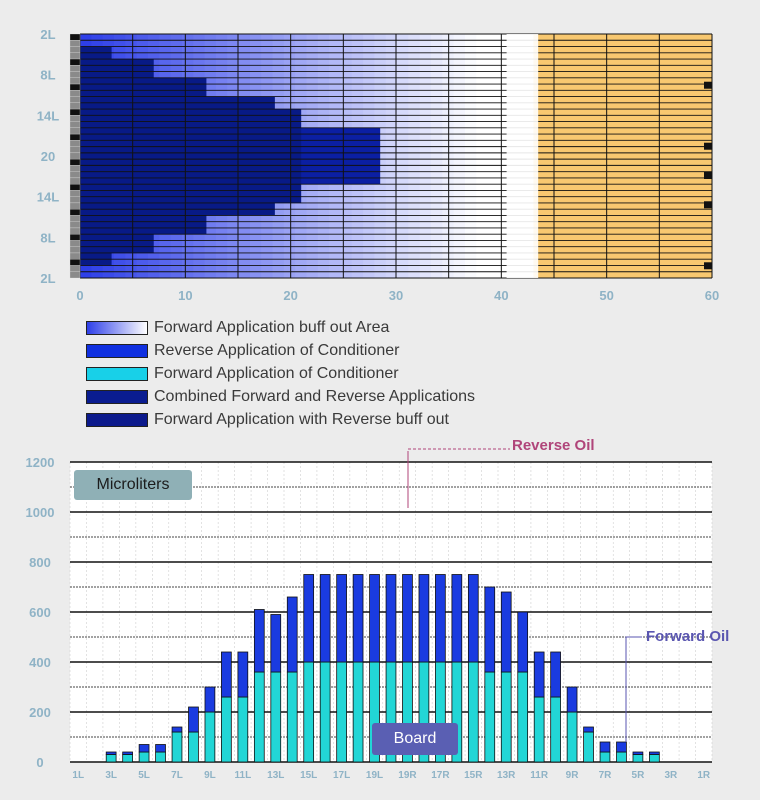  I want to click on board-tick-label: 20, so click(48, 156).